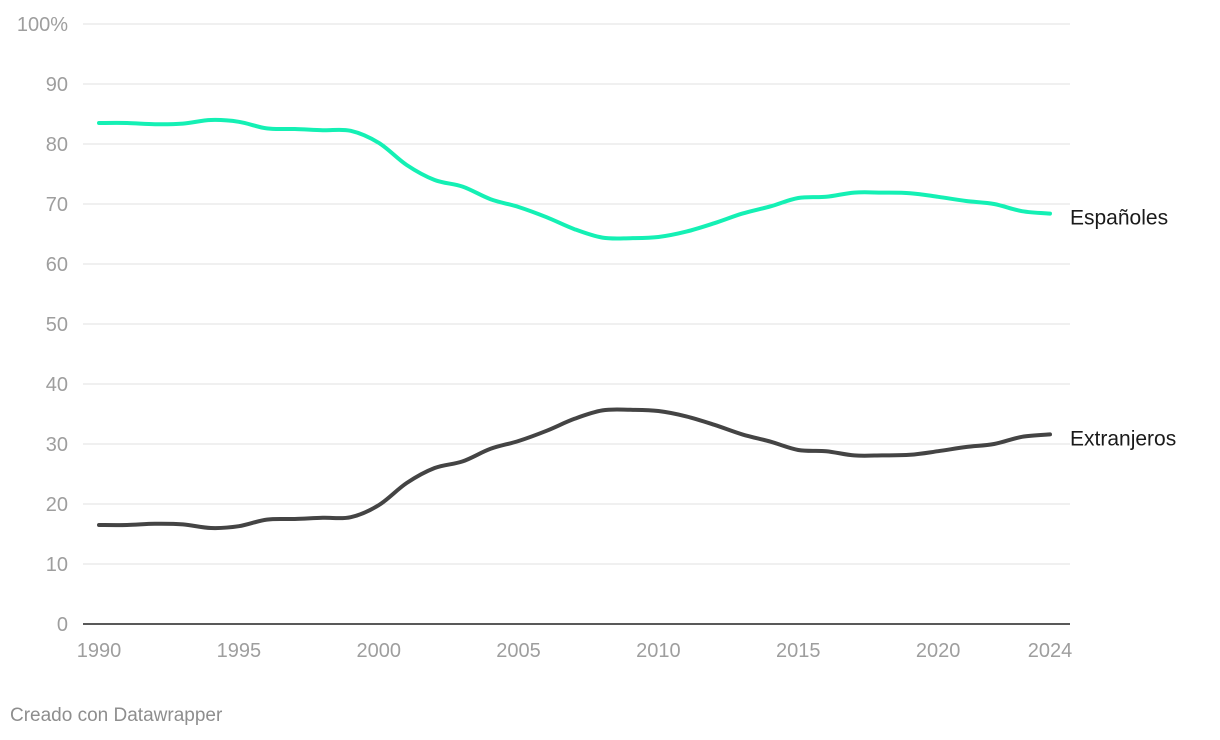 The width and height of the screenshot is (1220, 740). Describe the element at coordinates (1119, 218) in the screenshot. I see `series-label: Españoles` at that location.